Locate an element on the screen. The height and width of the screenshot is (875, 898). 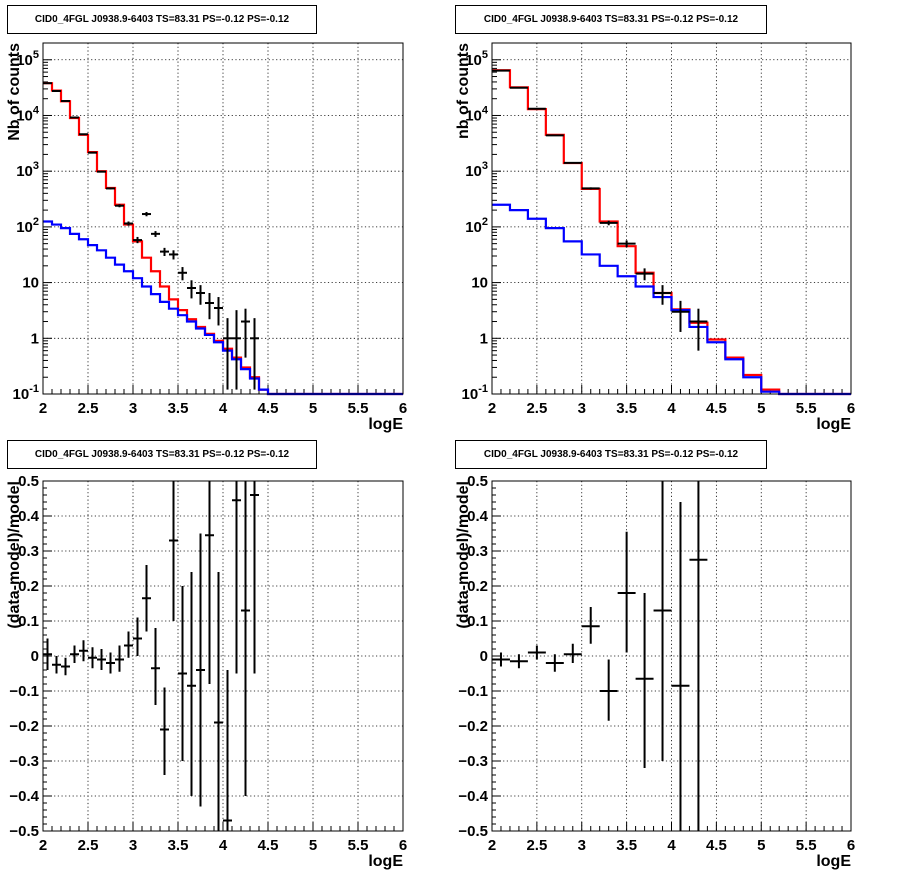
y-tick-label: 0.4 is located at coordinates (478, 516).